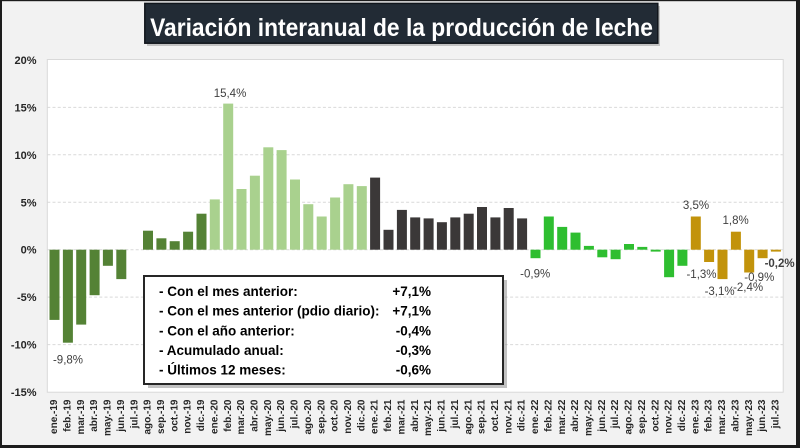 The width and height of the screenshot is (800, 448). What do you see at coordinates (29, 251) in the screenshot?
I see `svg-text: 0%` at bounding box center [29, 251].